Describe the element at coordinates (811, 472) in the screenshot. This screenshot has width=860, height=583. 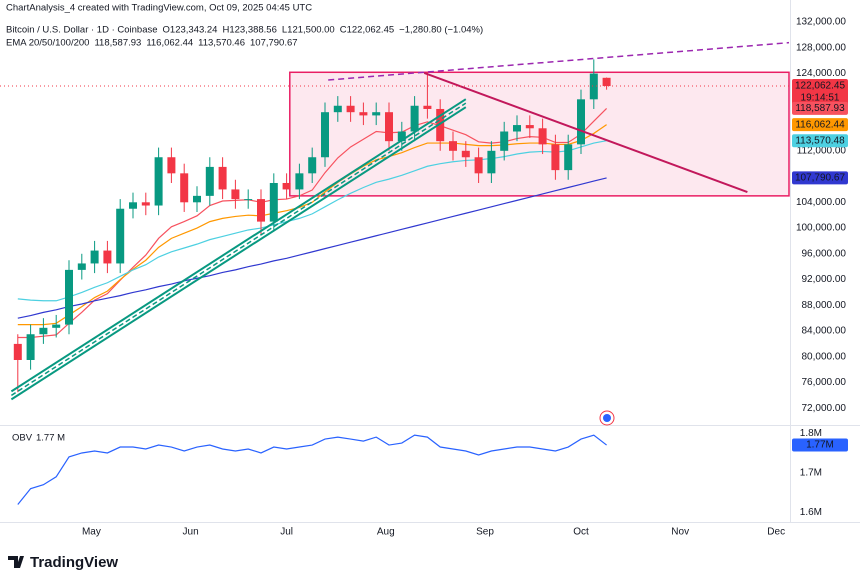
I see `y2-tick-label: 1.7M` at that location.